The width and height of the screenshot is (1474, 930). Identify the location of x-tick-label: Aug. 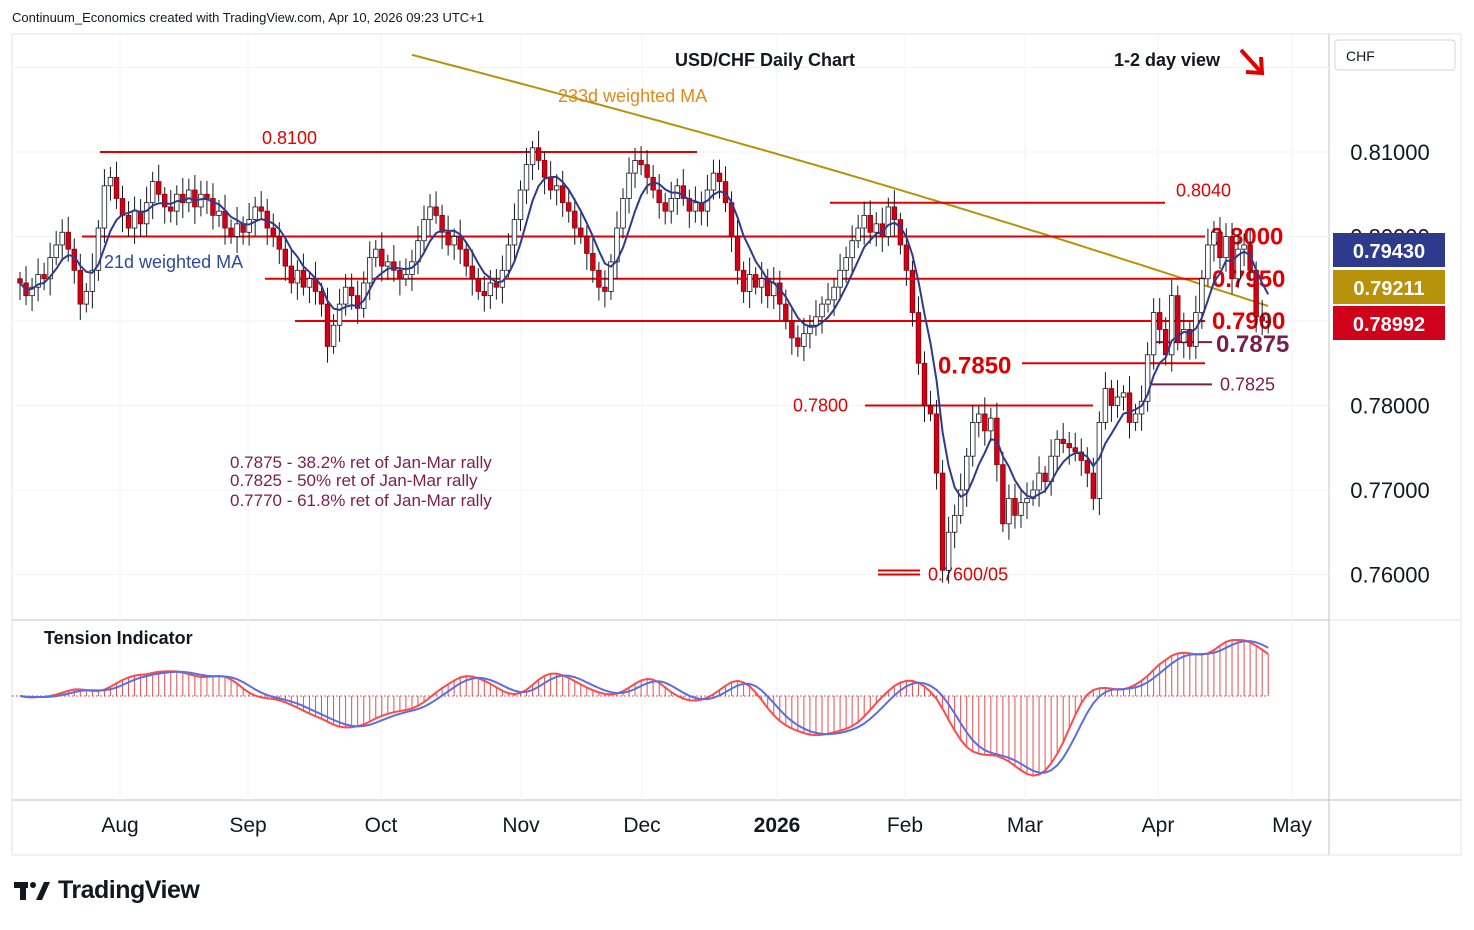
(119, 825).